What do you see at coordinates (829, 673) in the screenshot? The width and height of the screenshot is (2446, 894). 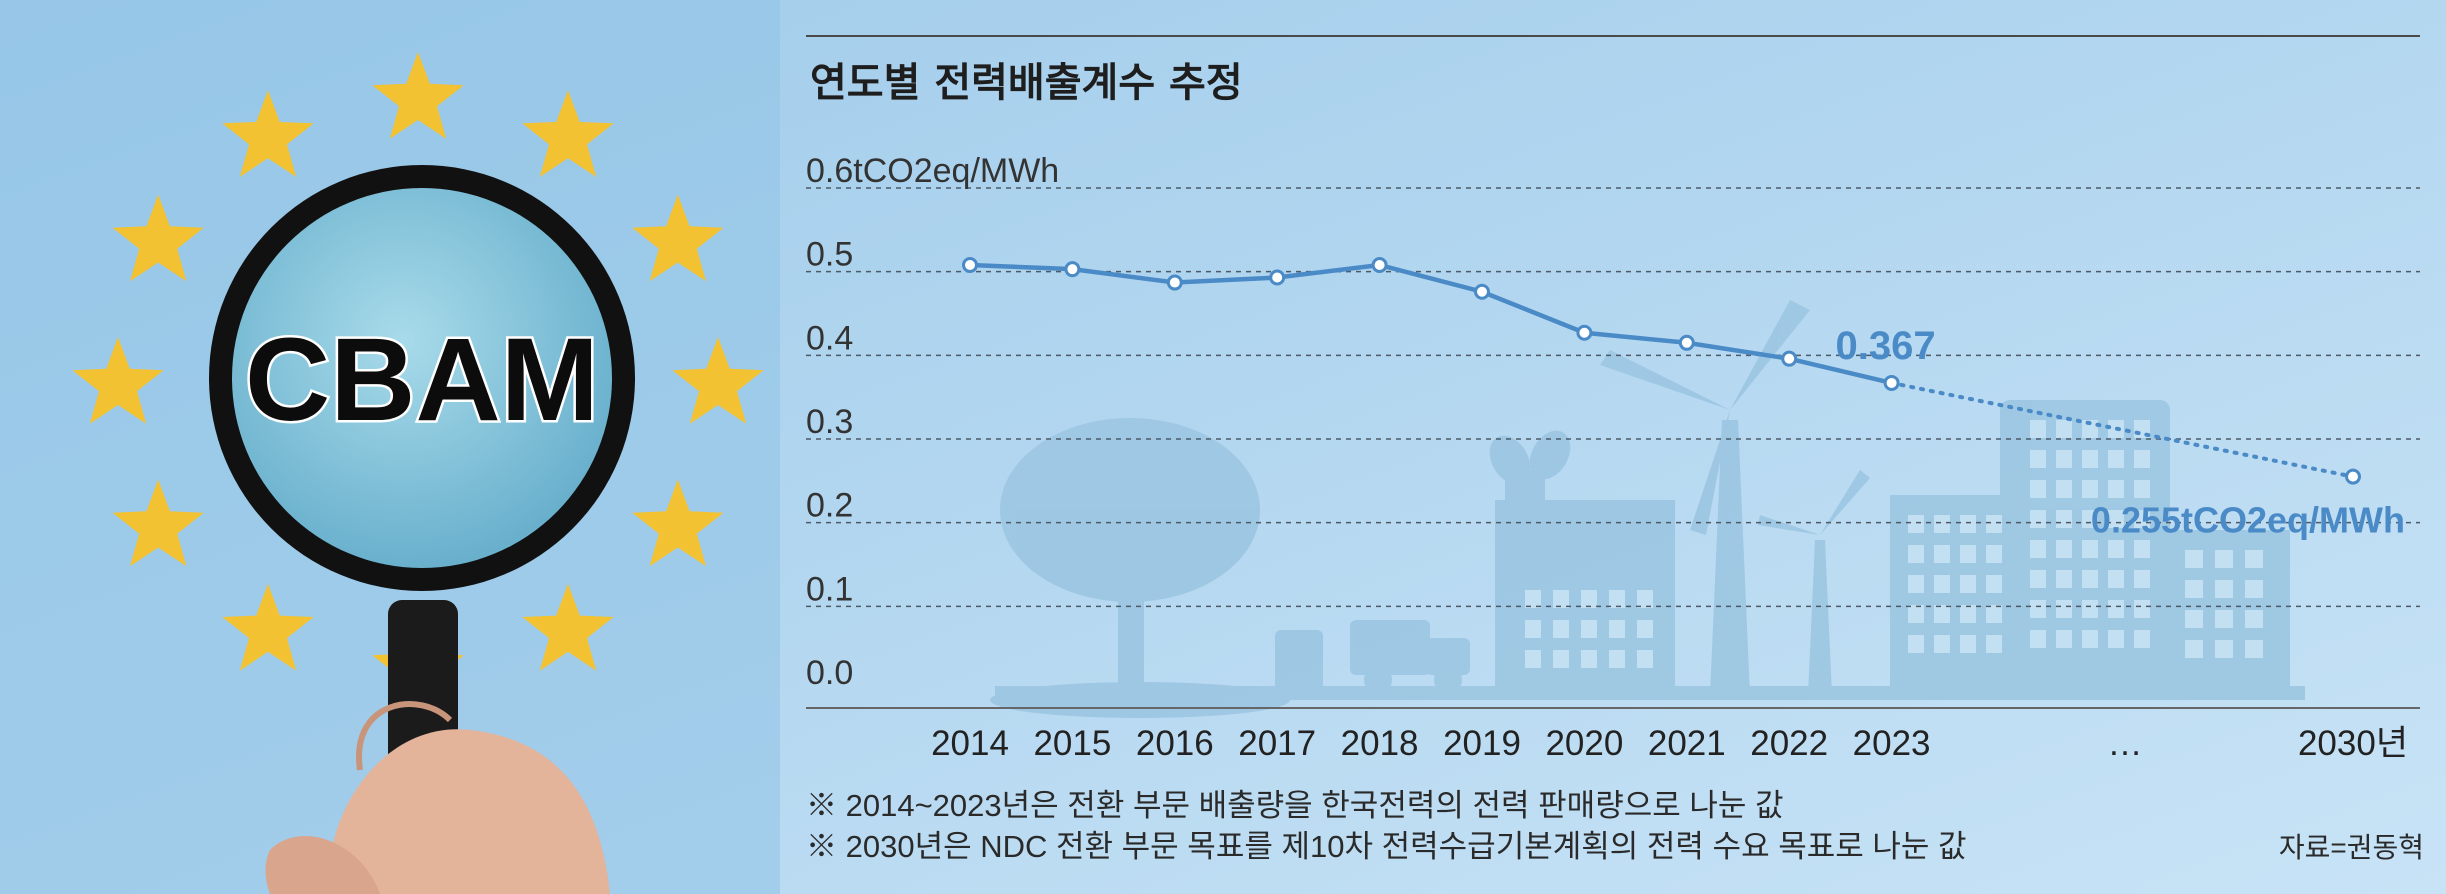 I see `y-tick-label: 0.0` at bounding box center [829, 673].